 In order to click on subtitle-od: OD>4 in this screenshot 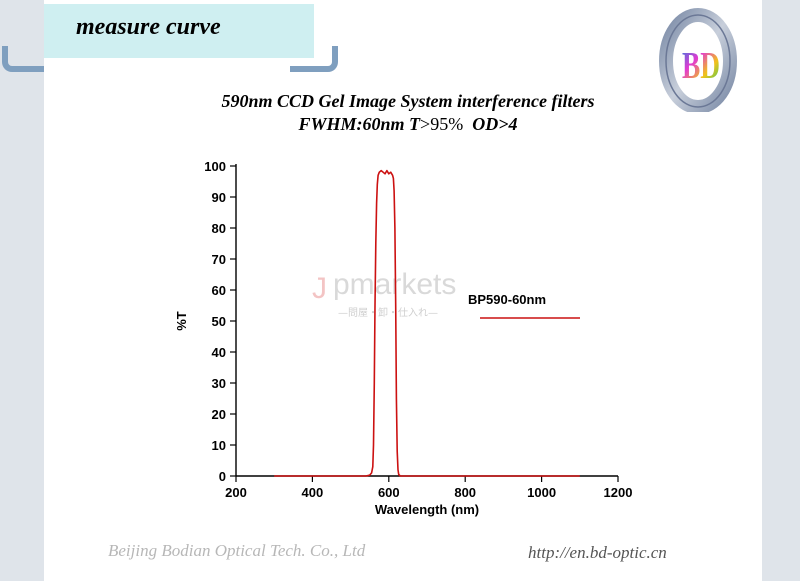, I will do `click(490, 124)`.